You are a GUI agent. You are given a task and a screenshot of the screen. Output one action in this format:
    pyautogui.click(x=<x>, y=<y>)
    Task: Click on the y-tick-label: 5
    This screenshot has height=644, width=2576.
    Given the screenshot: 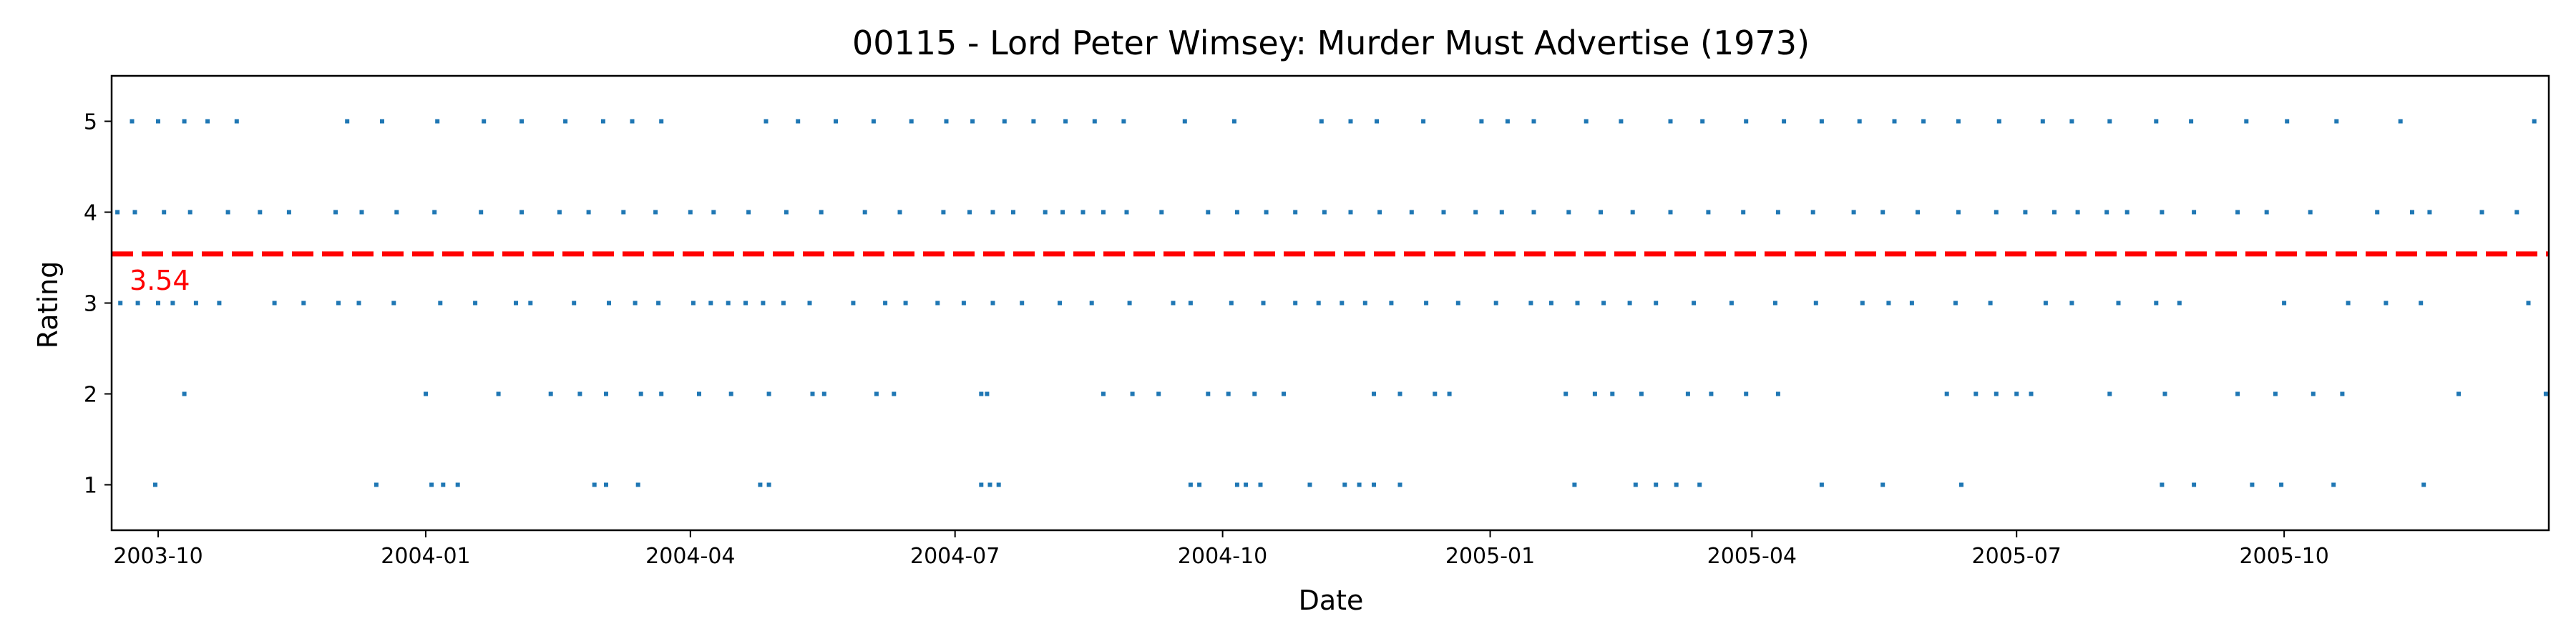 What is the action you would take?
    pyautogui.click(x=90, y=122)
    